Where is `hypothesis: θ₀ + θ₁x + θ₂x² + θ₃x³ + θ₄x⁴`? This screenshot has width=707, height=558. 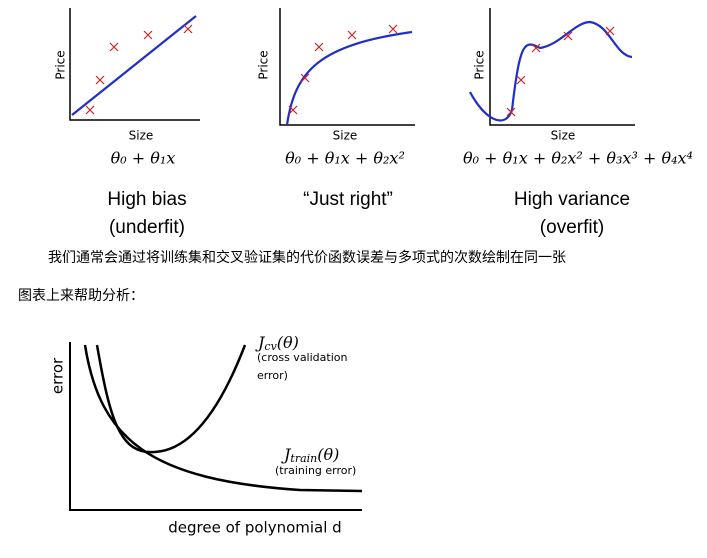
hypothesis: θ₀ + θ₁x + θ₂x² + θ₃x³ + θ₄x⁴ is located at coordinates (578, 158).